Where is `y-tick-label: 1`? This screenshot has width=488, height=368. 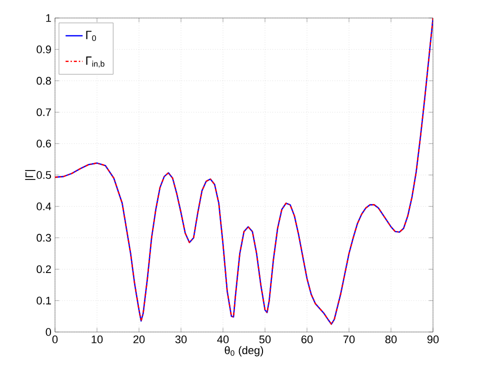
y-tick-label: 1 is located at coordinates (48, 18).